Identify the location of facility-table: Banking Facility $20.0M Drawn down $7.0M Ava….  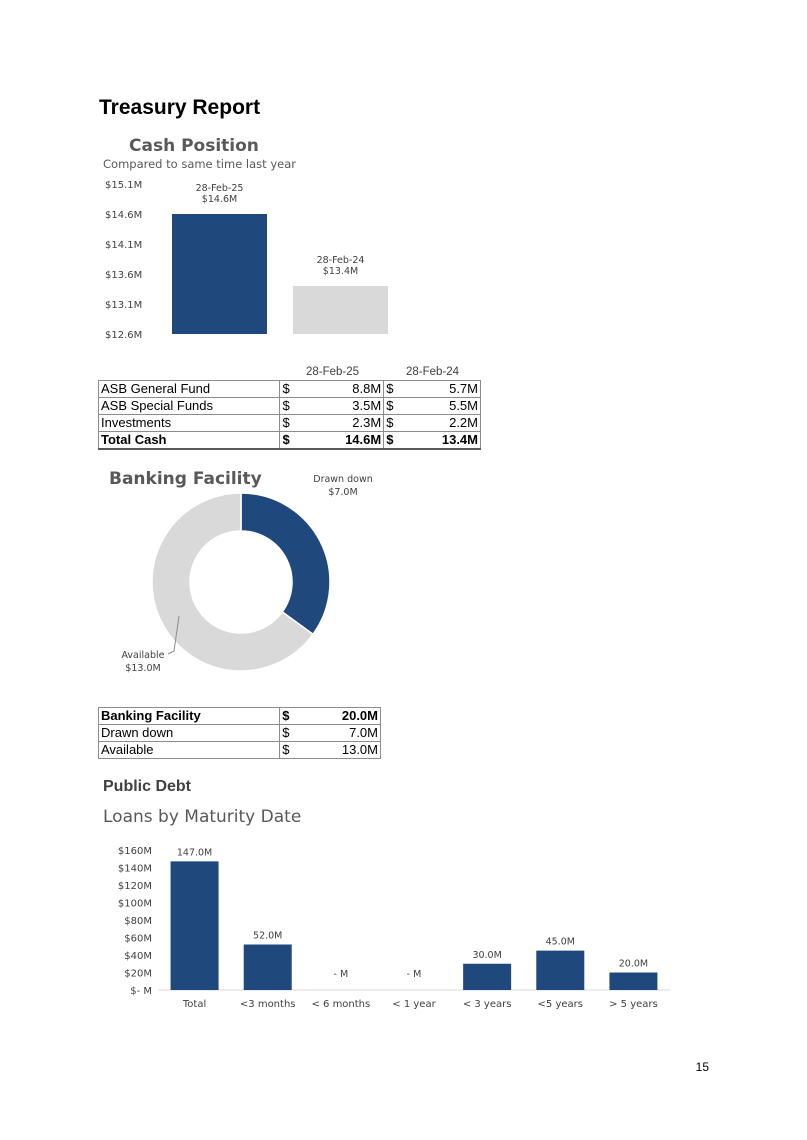
(239, 733).